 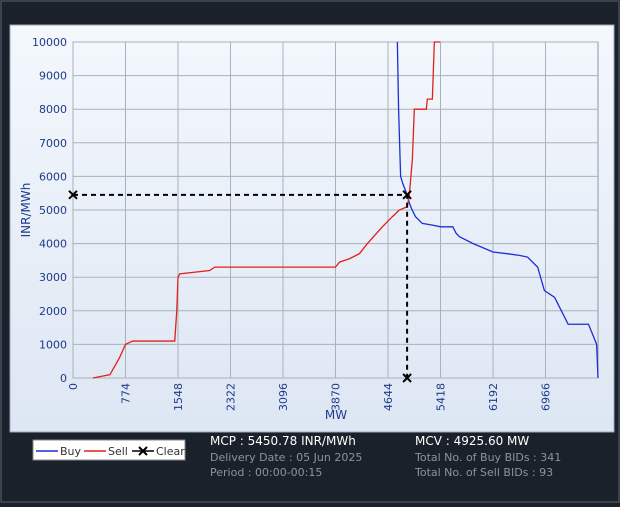 I want to click on info-text: Delivery Date : 05 Jun 2025, so click(x=286, y=457).